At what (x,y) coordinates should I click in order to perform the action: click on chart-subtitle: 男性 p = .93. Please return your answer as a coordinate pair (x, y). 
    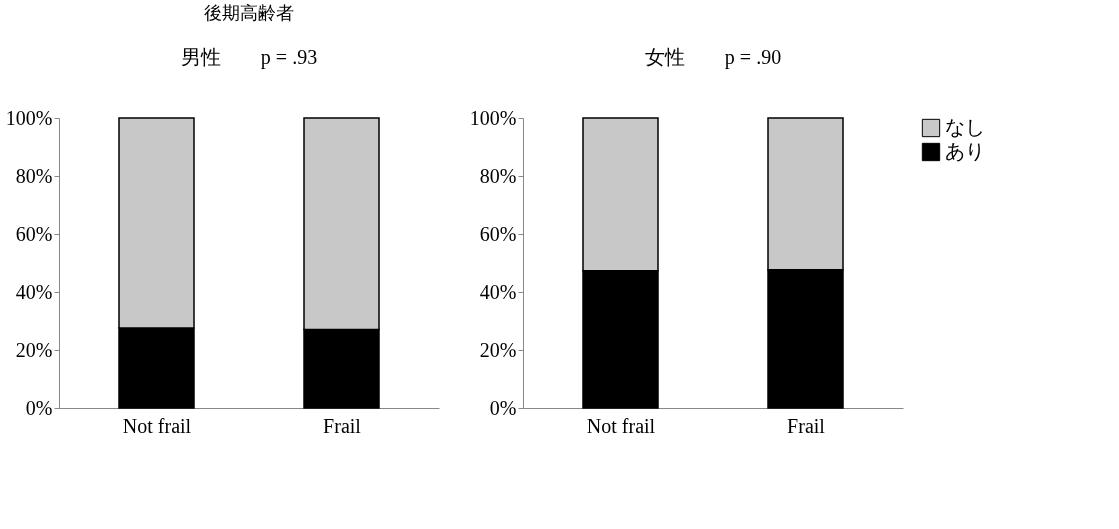
    Looking at the image, I should click on (249, 57).